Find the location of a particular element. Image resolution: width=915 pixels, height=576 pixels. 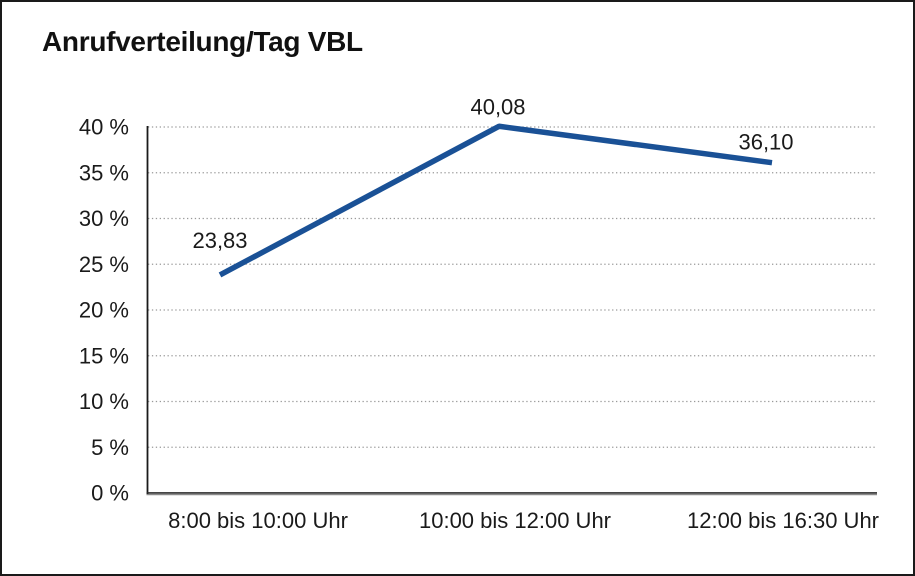

y-tick-label: 0 % is located at coordinates (110, 493).